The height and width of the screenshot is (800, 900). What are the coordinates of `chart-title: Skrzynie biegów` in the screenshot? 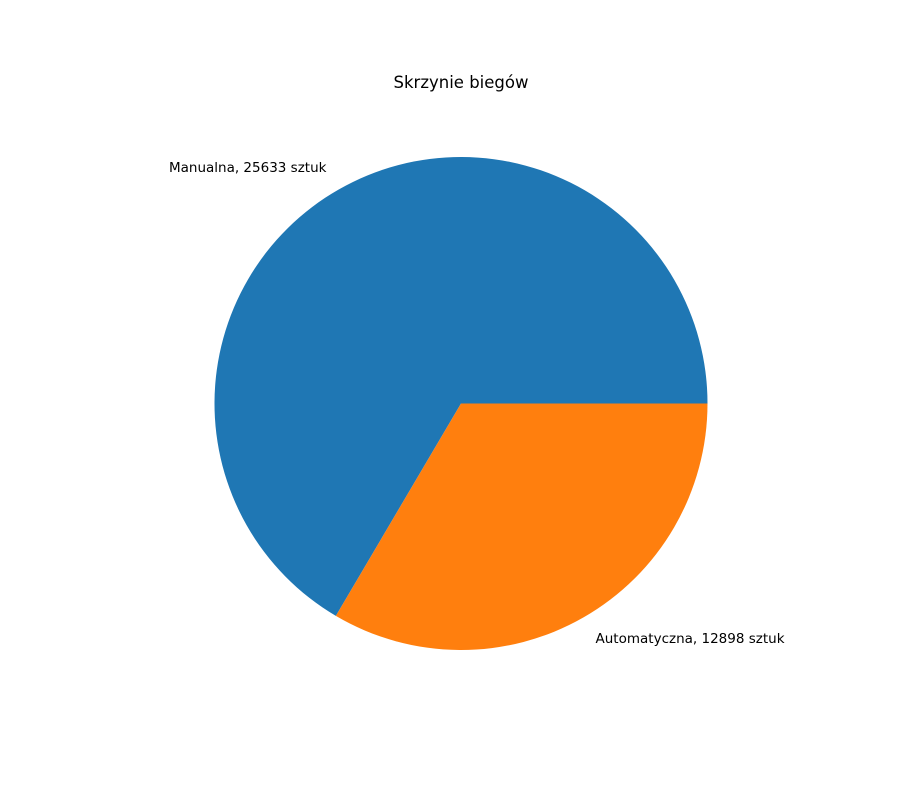 It's located at (461, 82).